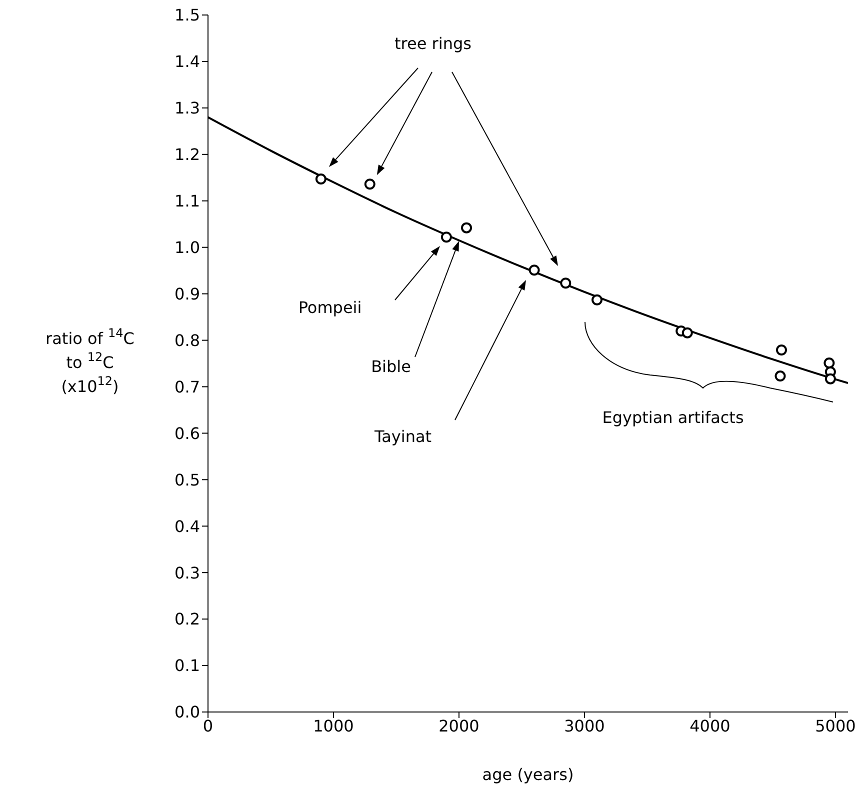 Image resolution: width=861 pixels, height=787 pixels. Describe the element at coordinates (187, 433) in the screenshot. I see `y-tick-label: 0.6` at that location.